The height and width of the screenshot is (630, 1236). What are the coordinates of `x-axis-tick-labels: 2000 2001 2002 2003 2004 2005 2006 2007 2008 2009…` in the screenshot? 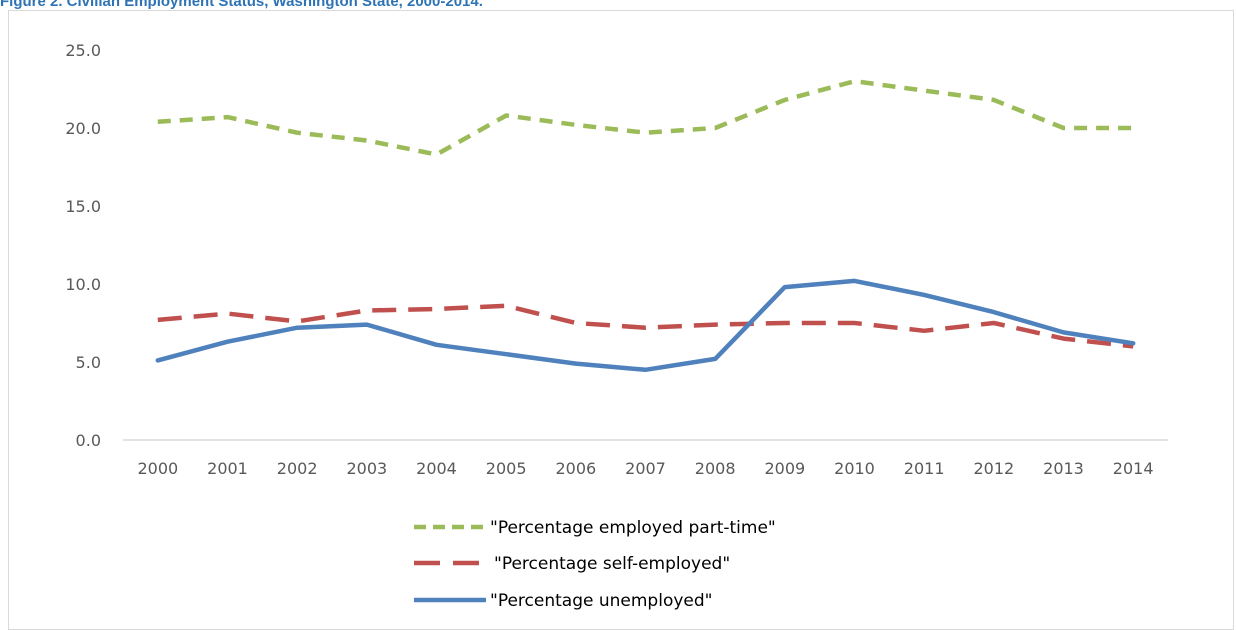 It's located at (645, 468).